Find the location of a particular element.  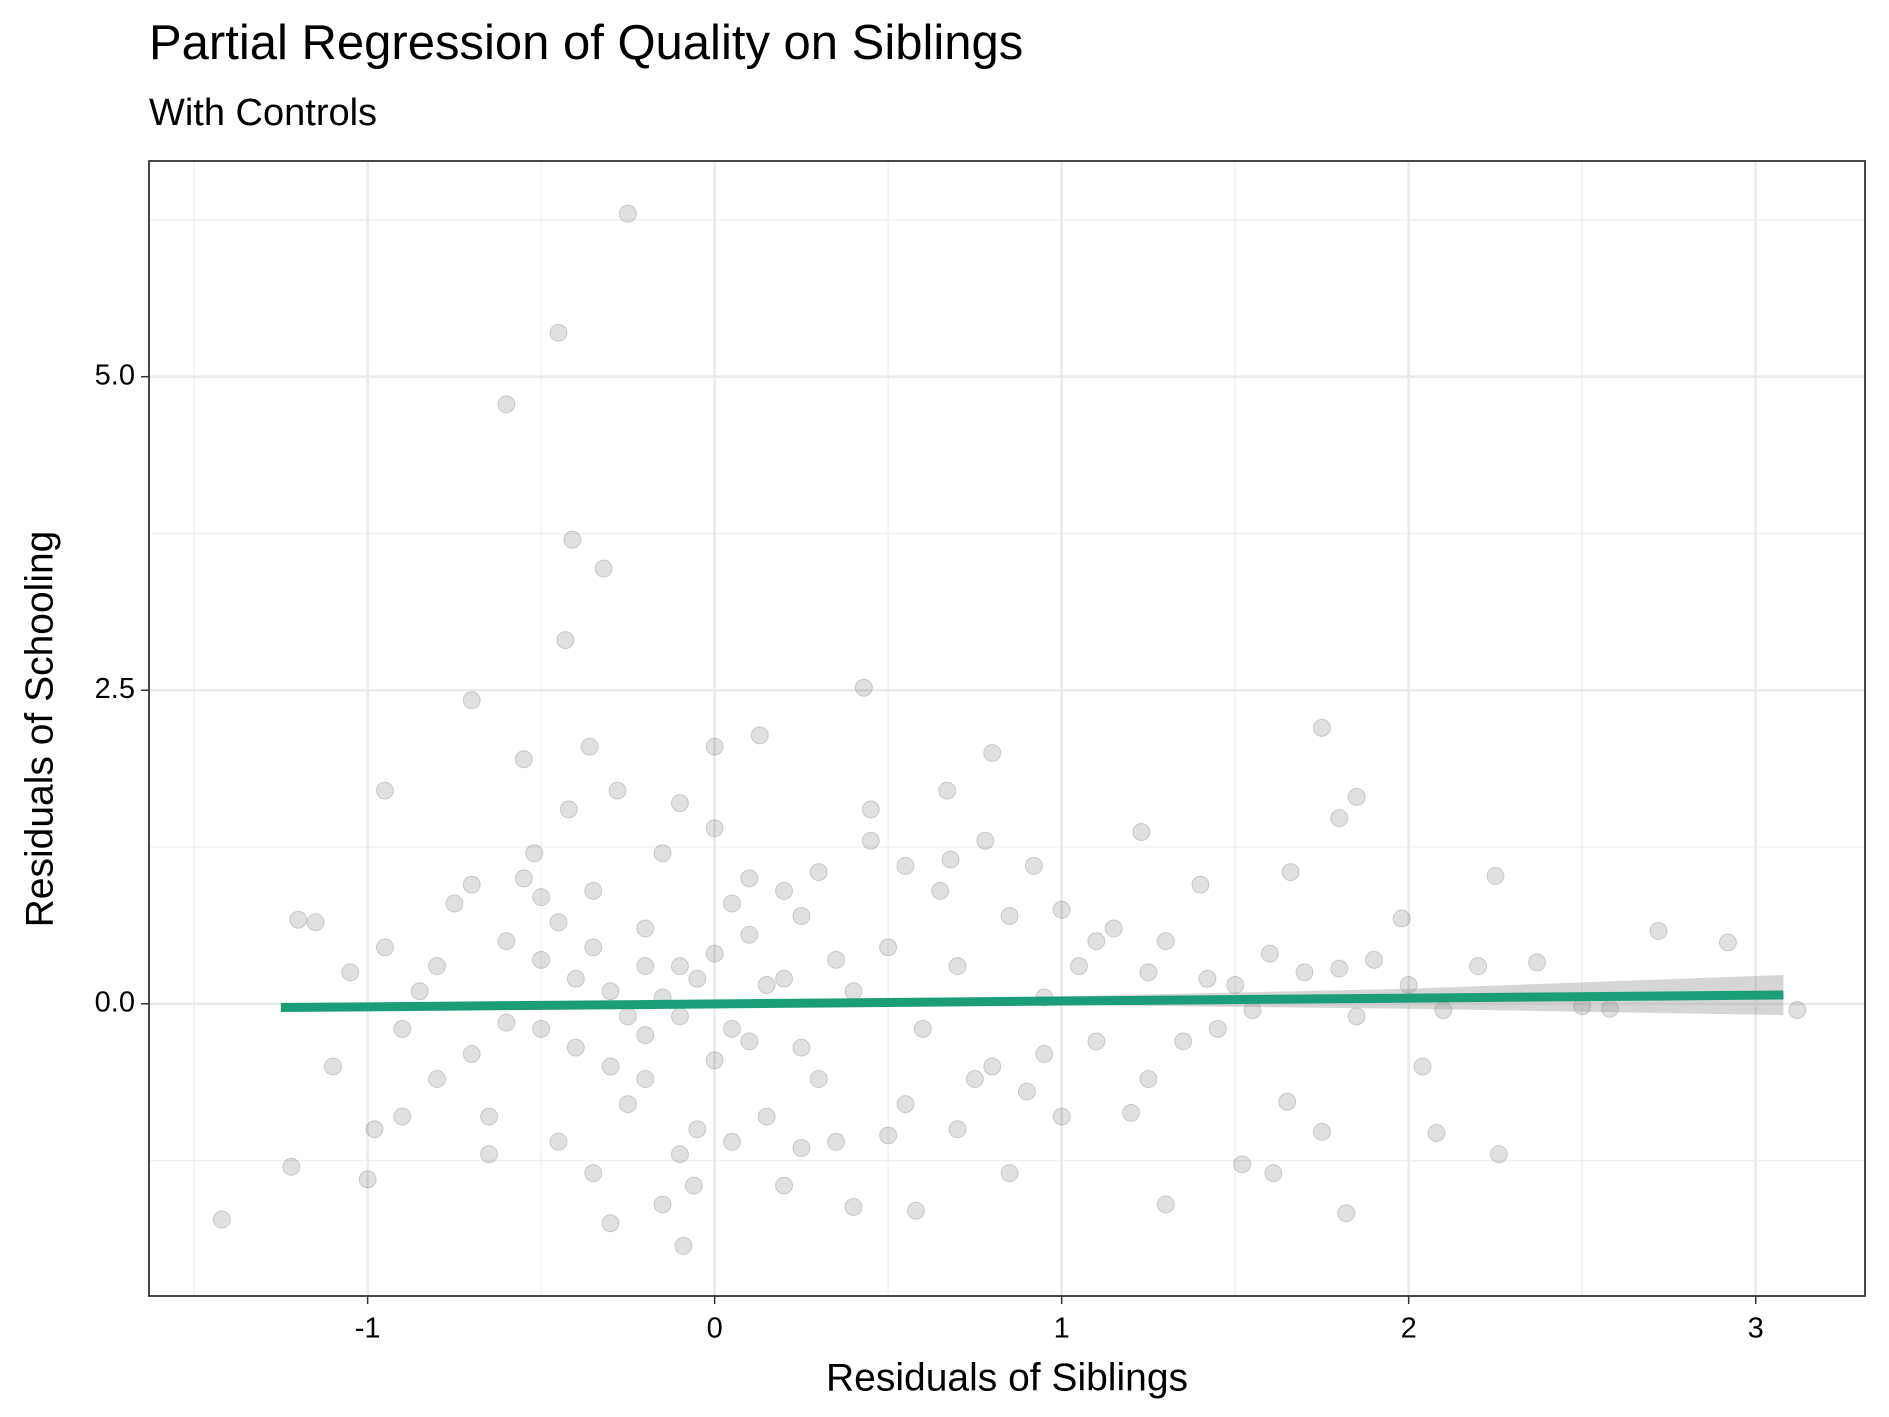

chart-subtitle: With Controls is located at coordinates (263, 113).